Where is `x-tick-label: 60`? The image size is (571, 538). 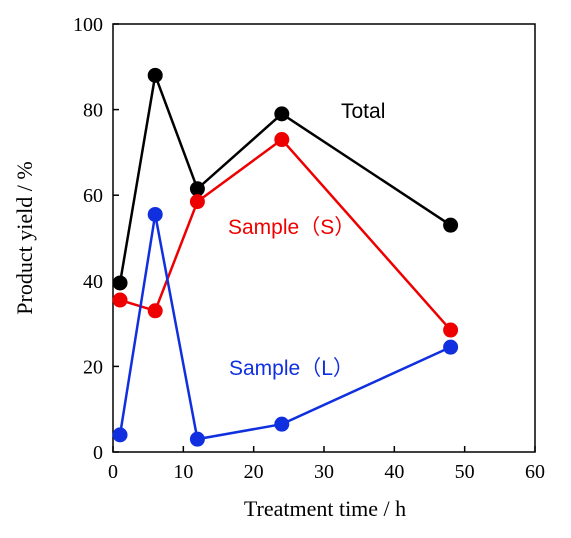 x-tick-label: 60 is located at coordinates (535, 472).